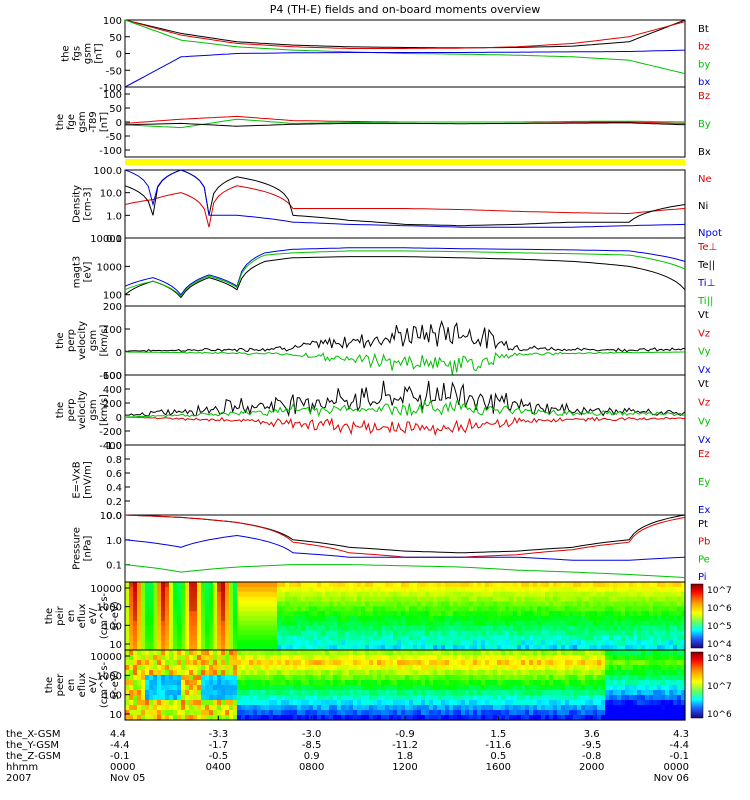  What do you see at coordinates (703, 206) in the screenshot?
I see `legend-entry: Ni` at bounding box center [703, 206].